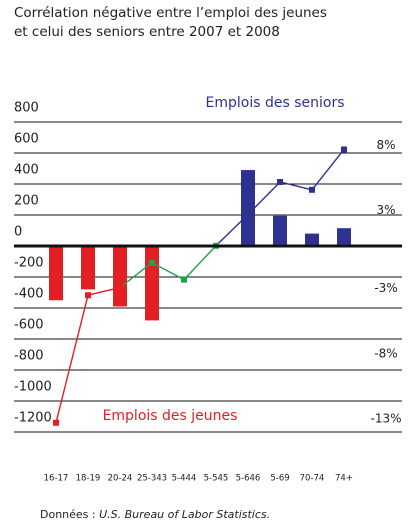 This screenshot has height=526, width=410. I want to click on x-tick-label: 25-343, so click(152, 479).